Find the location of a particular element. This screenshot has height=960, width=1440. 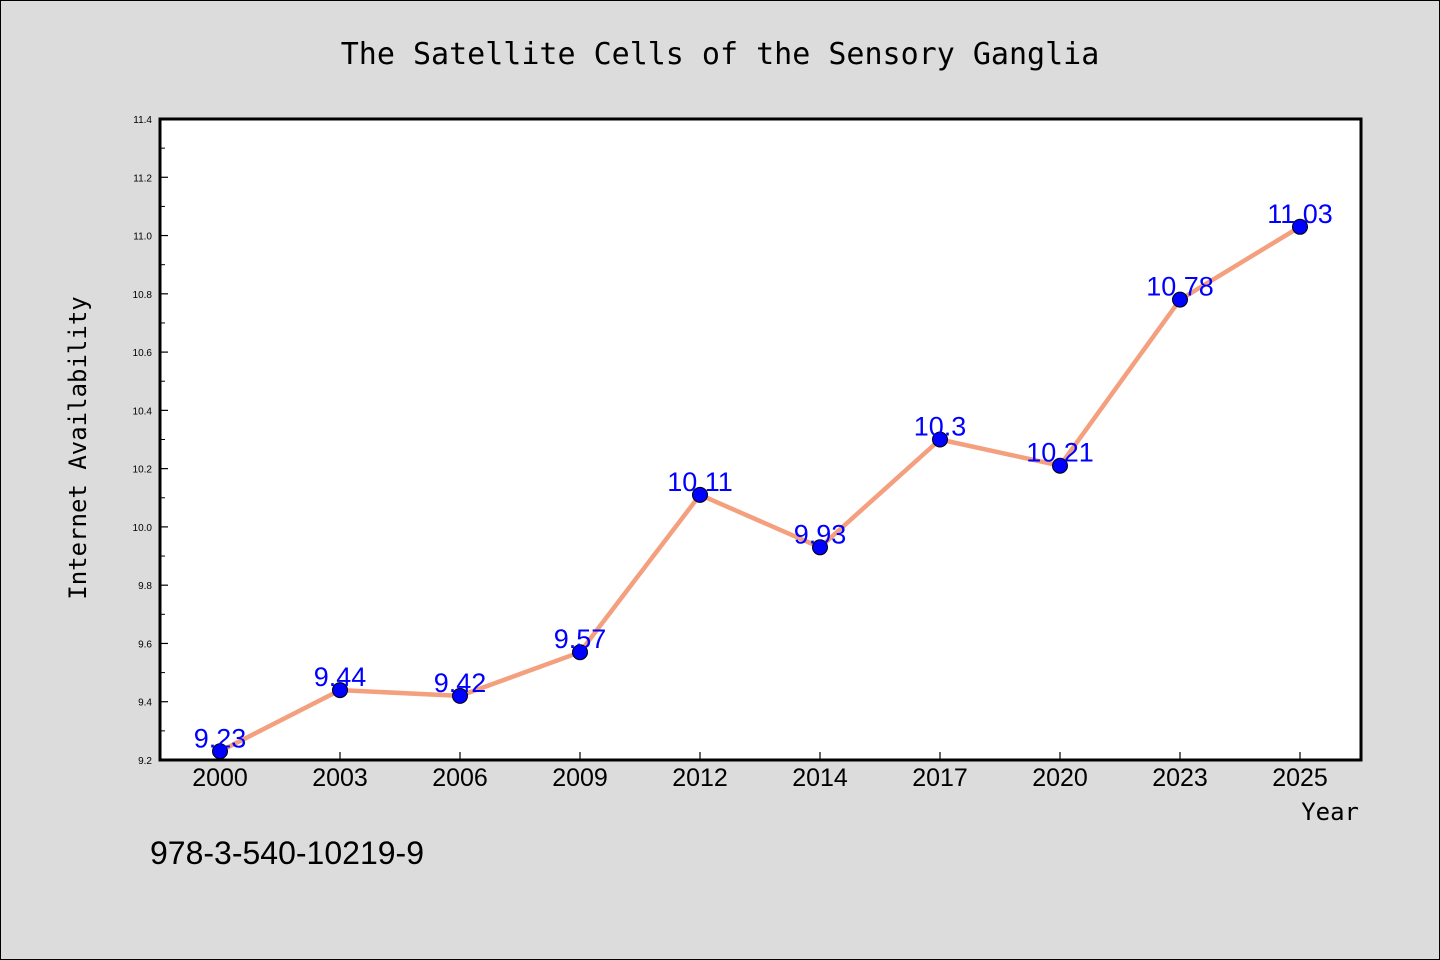

footer-isbn: 978-3-540-10219-9 is located at coordinates (287, 853).